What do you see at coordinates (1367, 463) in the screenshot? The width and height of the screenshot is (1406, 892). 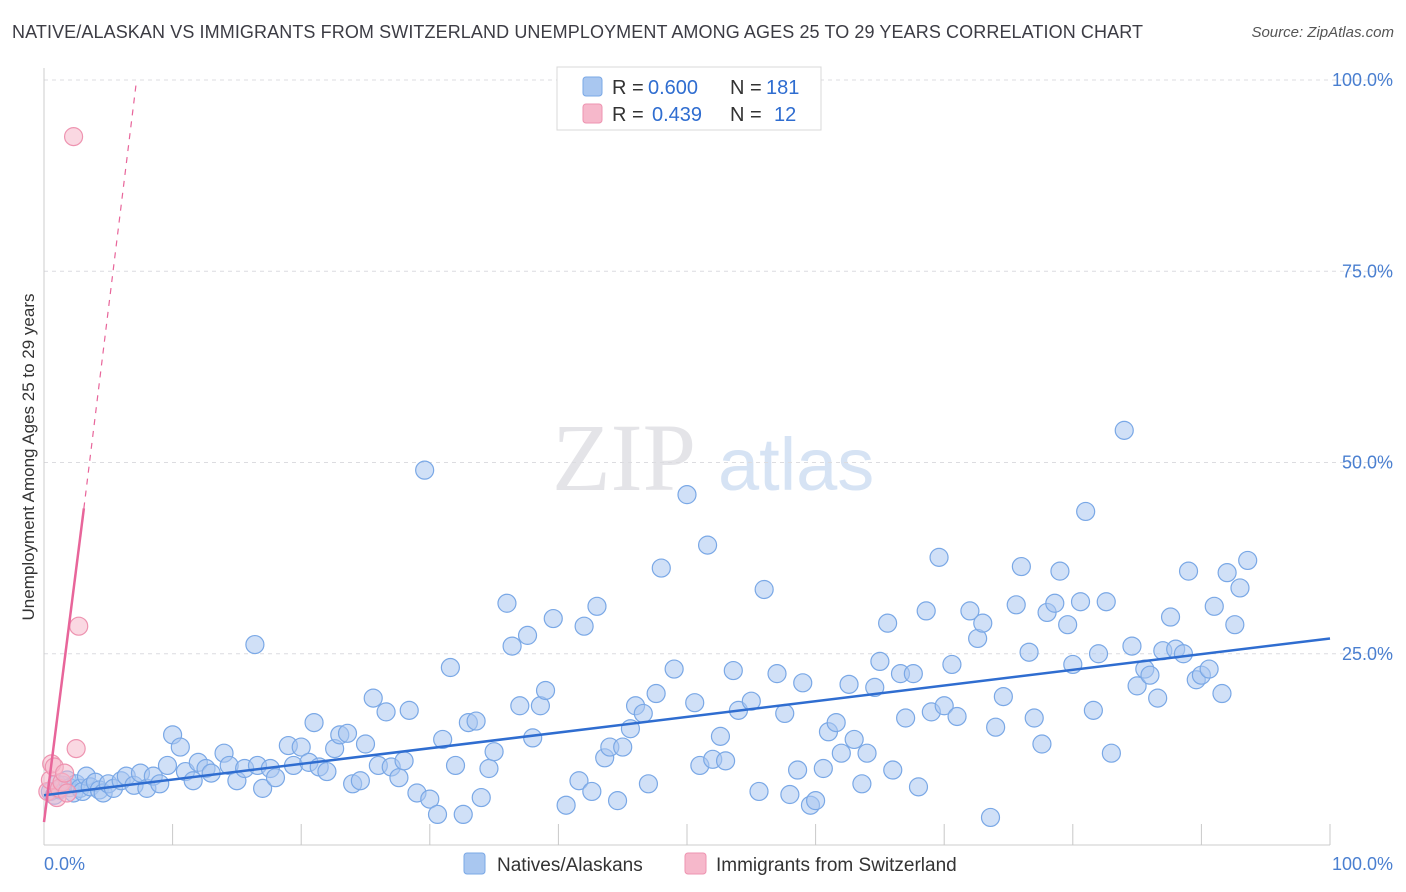 I see `y-tick-label: 50.0%` at bounding box center [1367, 463].